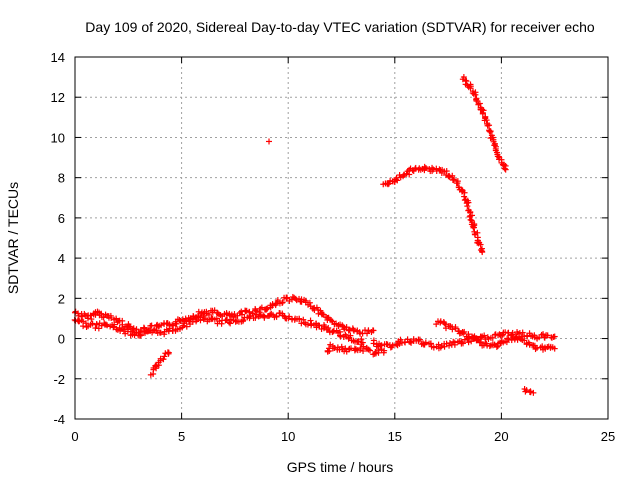 This screenshot has width=640, height=480. What do you see at coordinates (74, 436) in the screenshot?
I see `x-tick-label: 0` at bounding box center [74, 436].